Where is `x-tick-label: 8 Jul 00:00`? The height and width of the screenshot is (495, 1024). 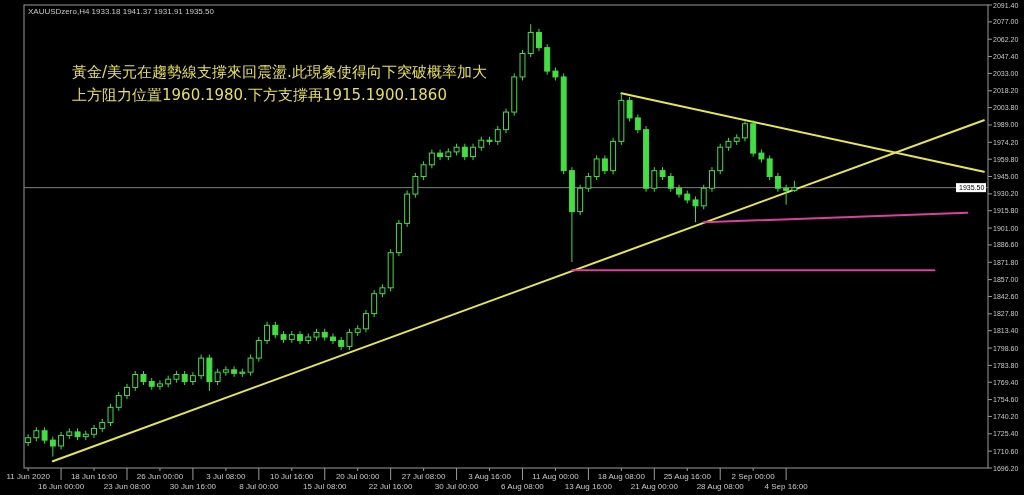
x-tick-label: 8 Jul 00:00 is located at coordinates (259, 486).